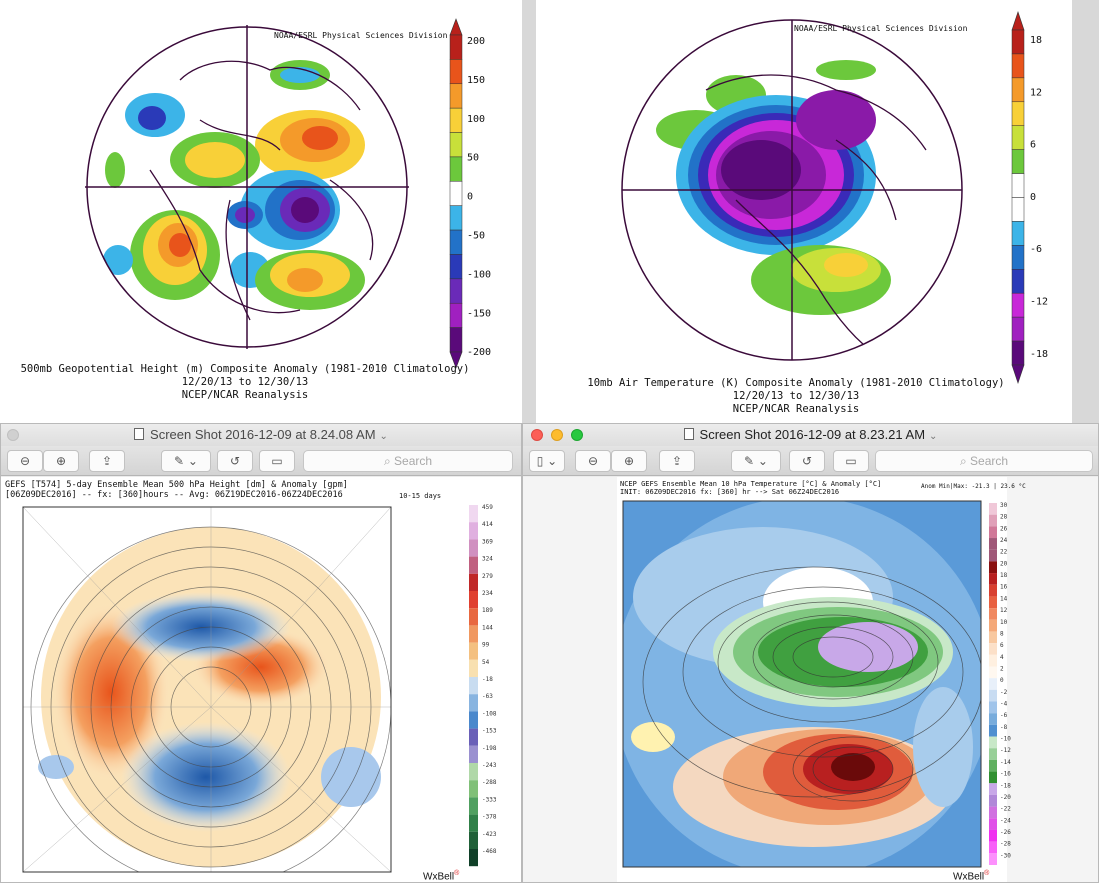 This screenshot has height=883, width=1099. Describe the element at coordinates (1018, 21) in the screenshot. I see `colorbar-arrow-top` at that location.